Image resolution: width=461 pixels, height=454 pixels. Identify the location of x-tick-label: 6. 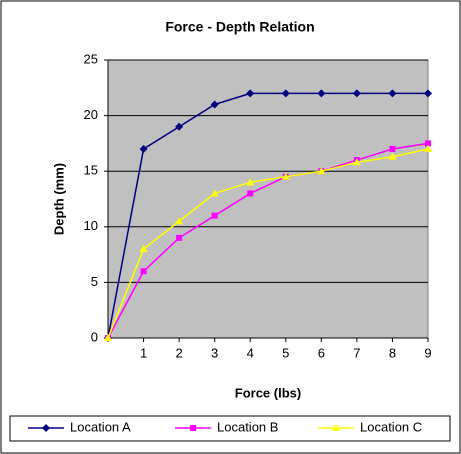
(321, 352).